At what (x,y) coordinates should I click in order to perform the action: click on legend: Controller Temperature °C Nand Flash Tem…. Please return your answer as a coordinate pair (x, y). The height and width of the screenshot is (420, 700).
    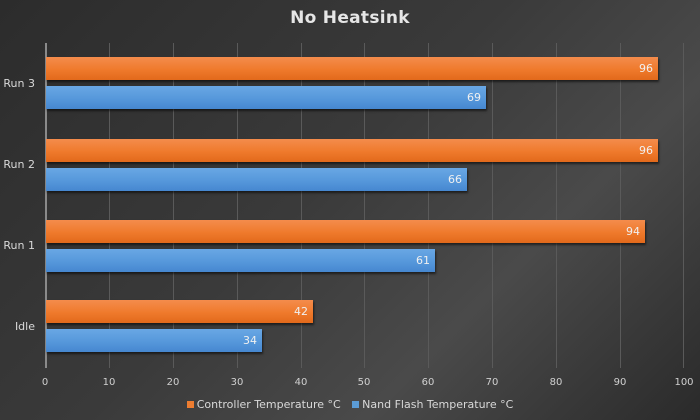
    Looking at the image, I should click on (350, 404).